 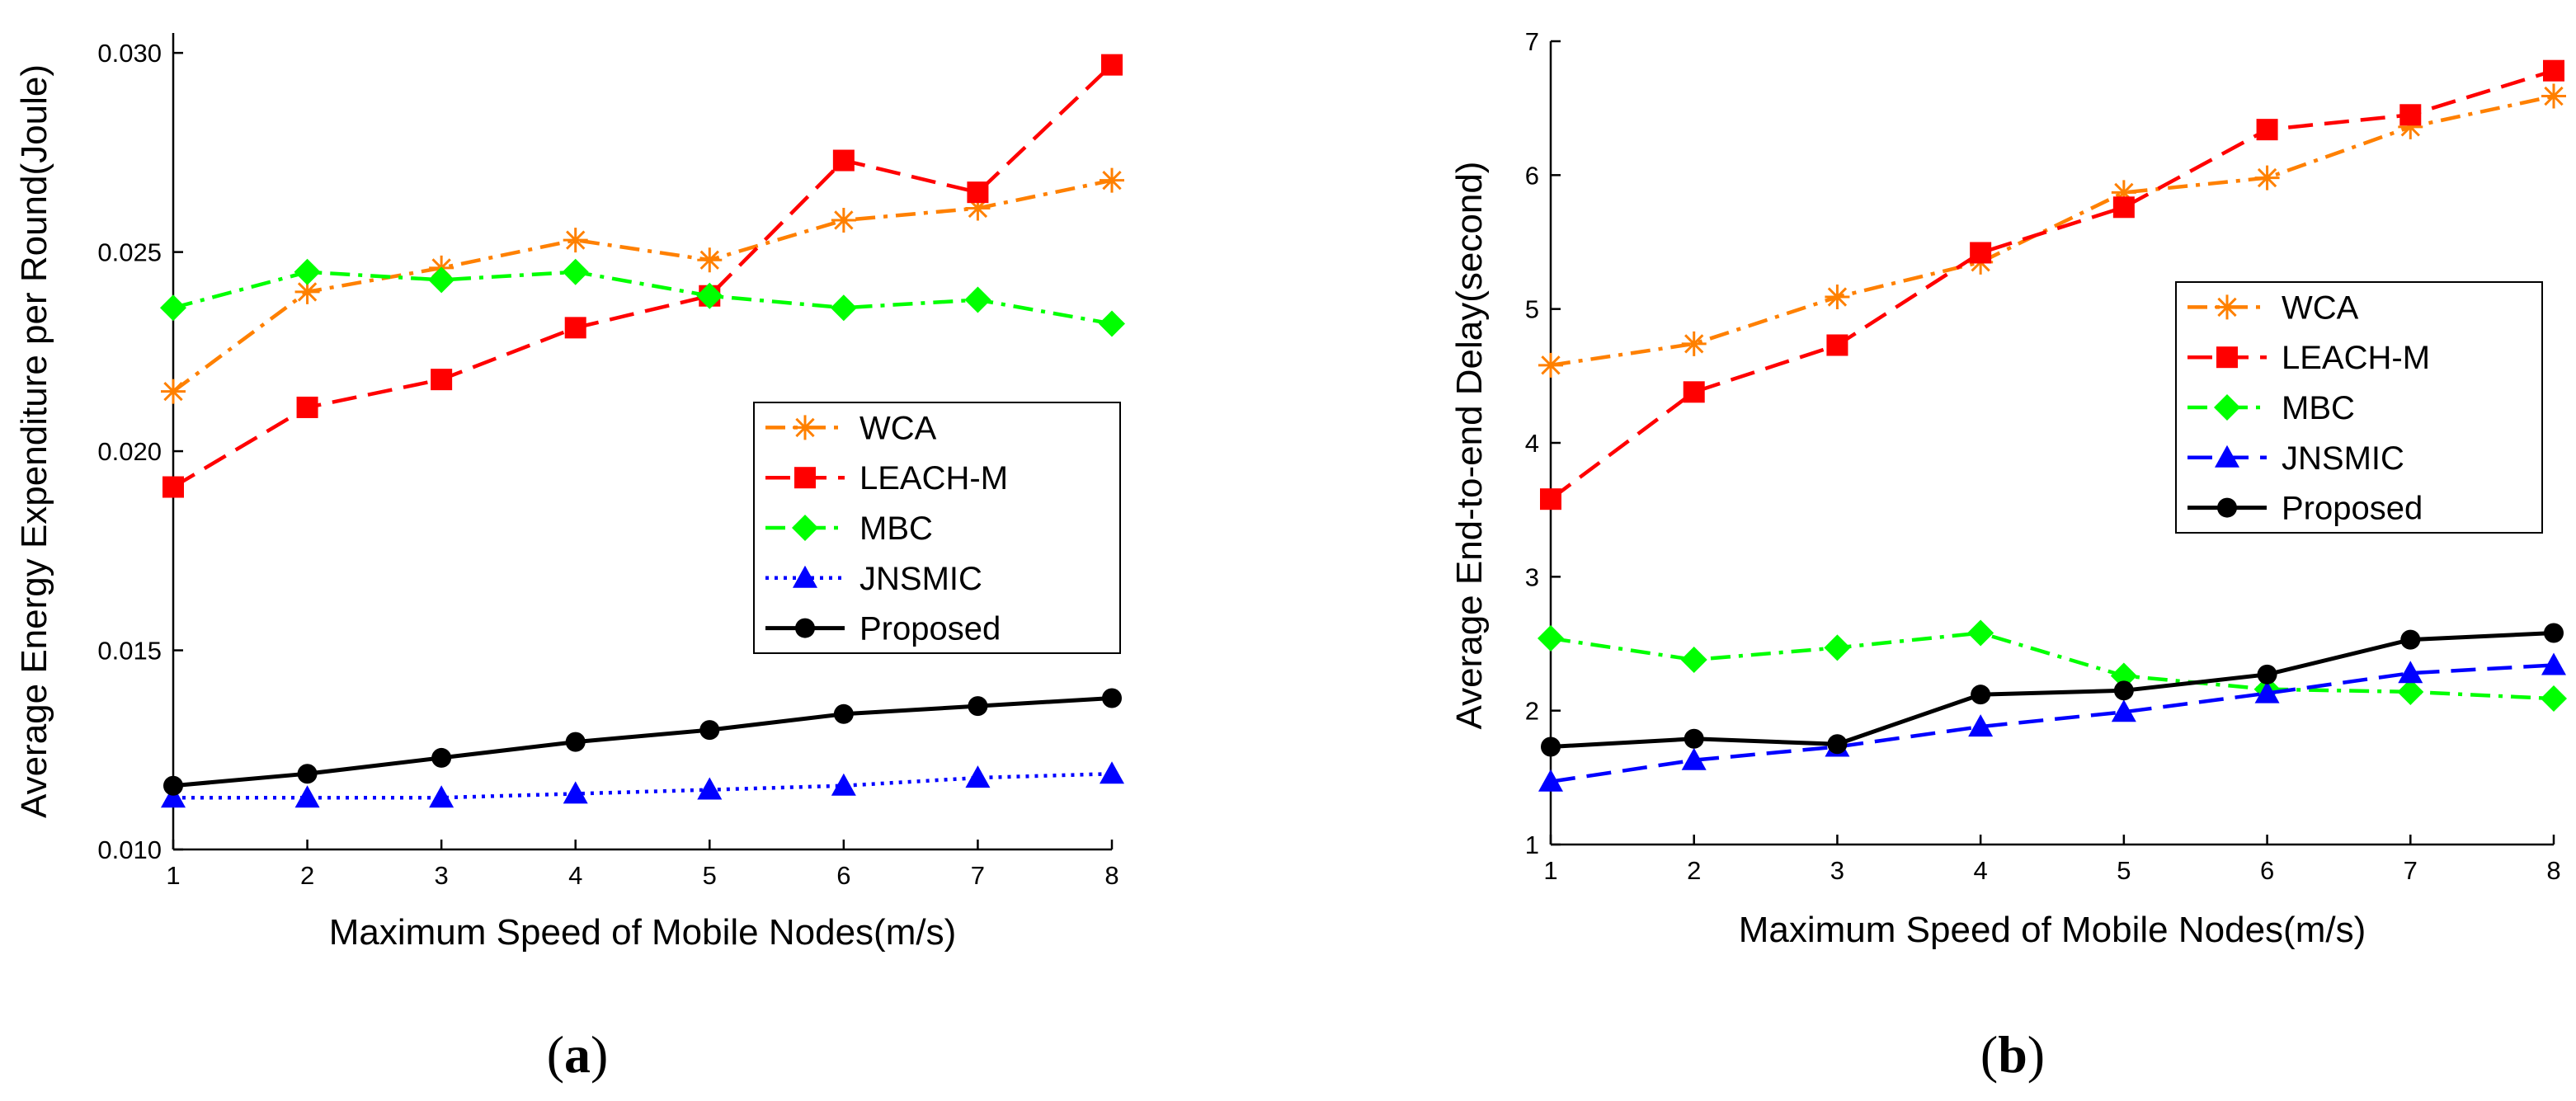 What do you see at coordinates (1532, 844) in the screenshot?
I see `y-tick-label: 1` at bounding box center [1532, 844].